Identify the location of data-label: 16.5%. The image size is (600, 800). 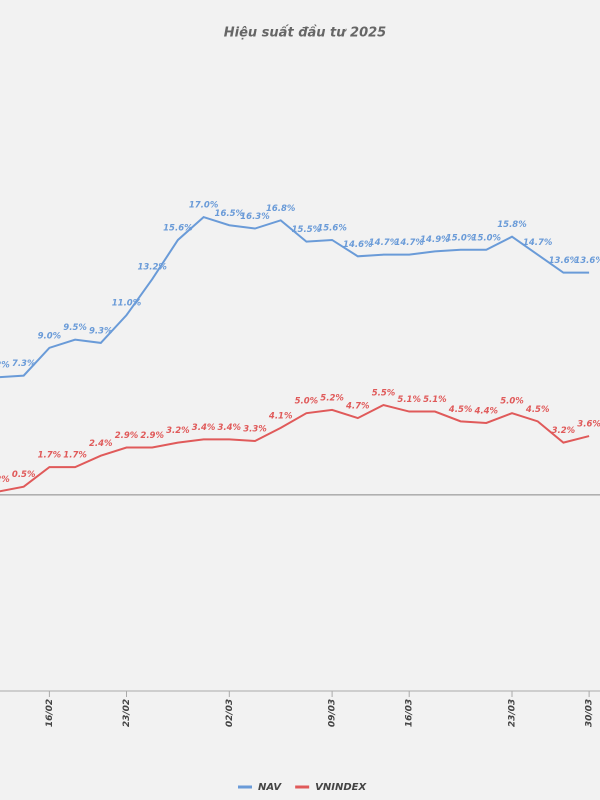
(230, 214).